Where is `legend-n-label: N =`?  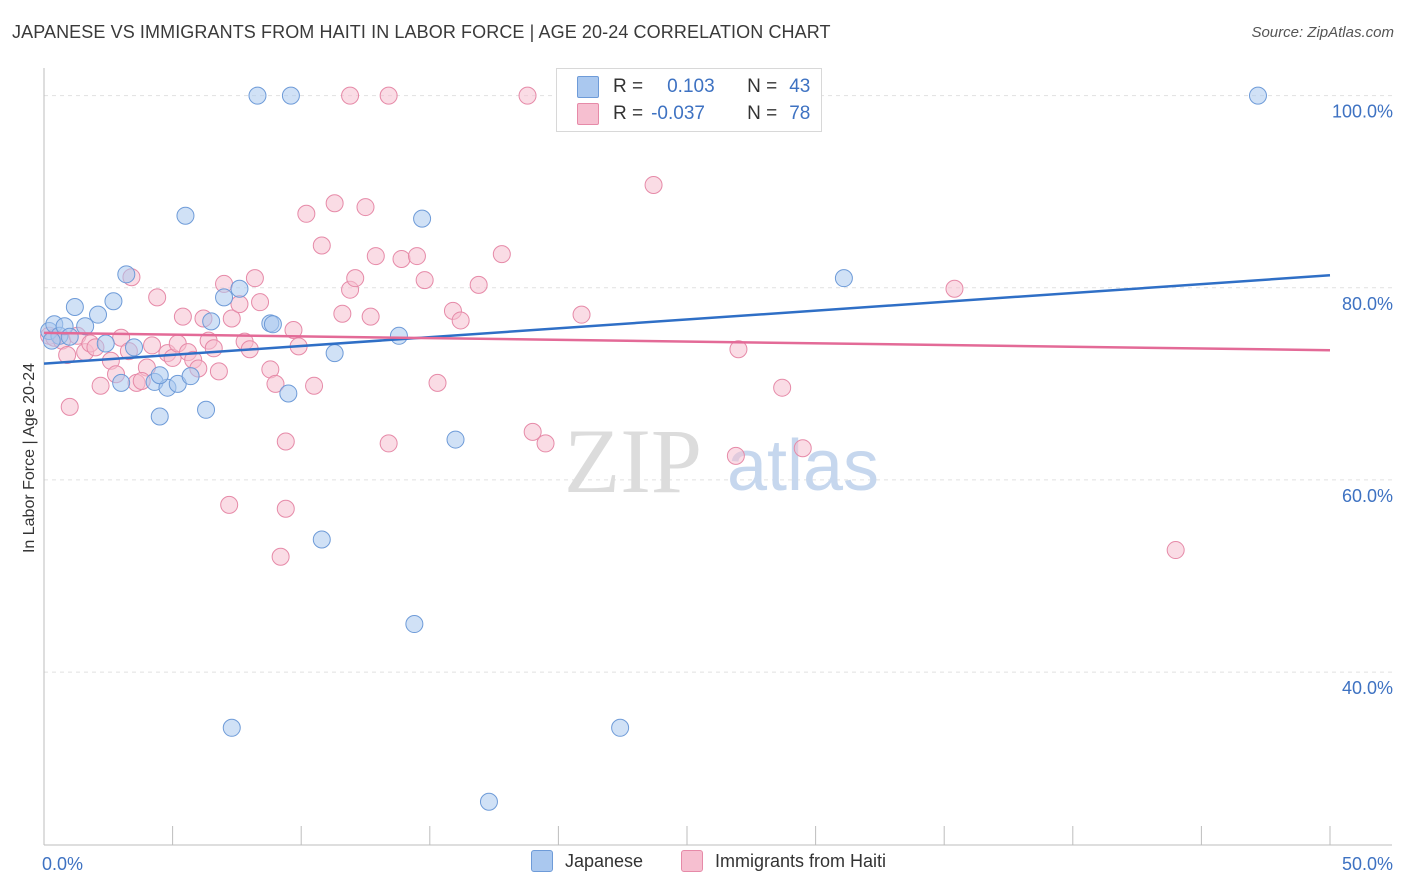 legend-n-label: N = is located at coordinates (762, 113).